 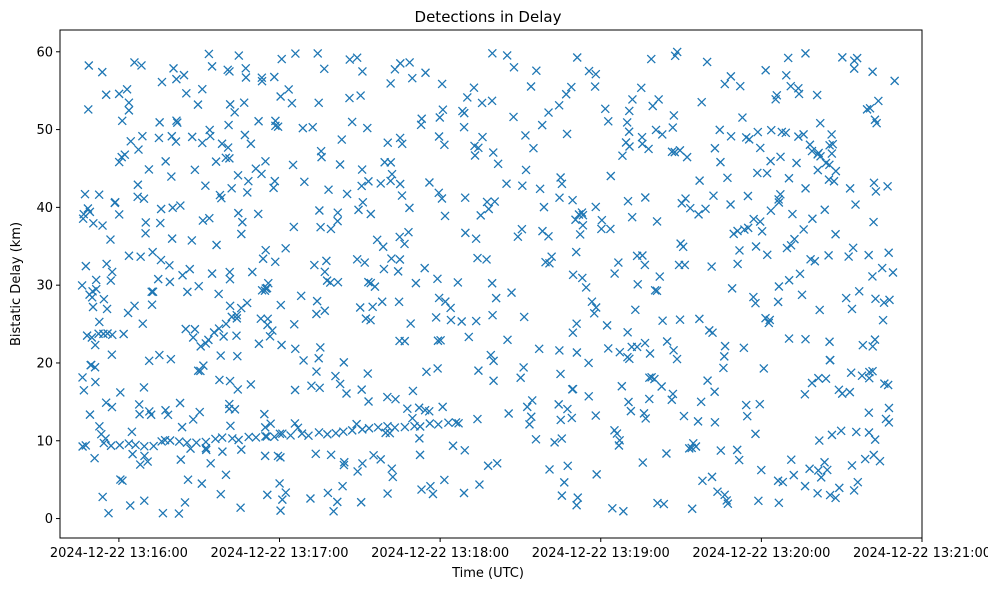 I want to click on x-tick-label: 2024-12-22 13:17:00, so click(x=279, y=553).